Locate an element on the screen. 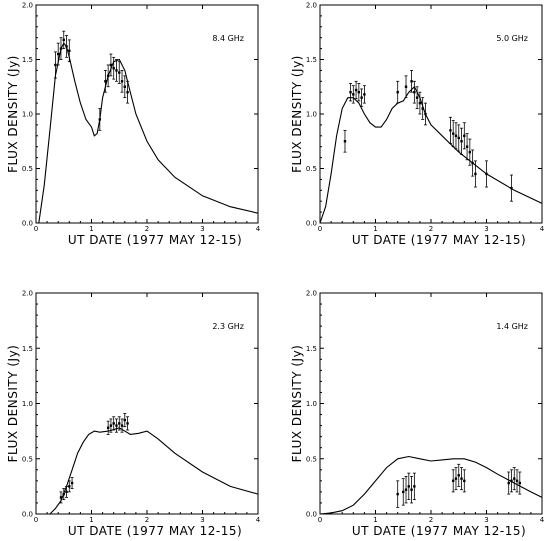 The image size is (545, 541). model-curve is located at coordinates (148, 133).